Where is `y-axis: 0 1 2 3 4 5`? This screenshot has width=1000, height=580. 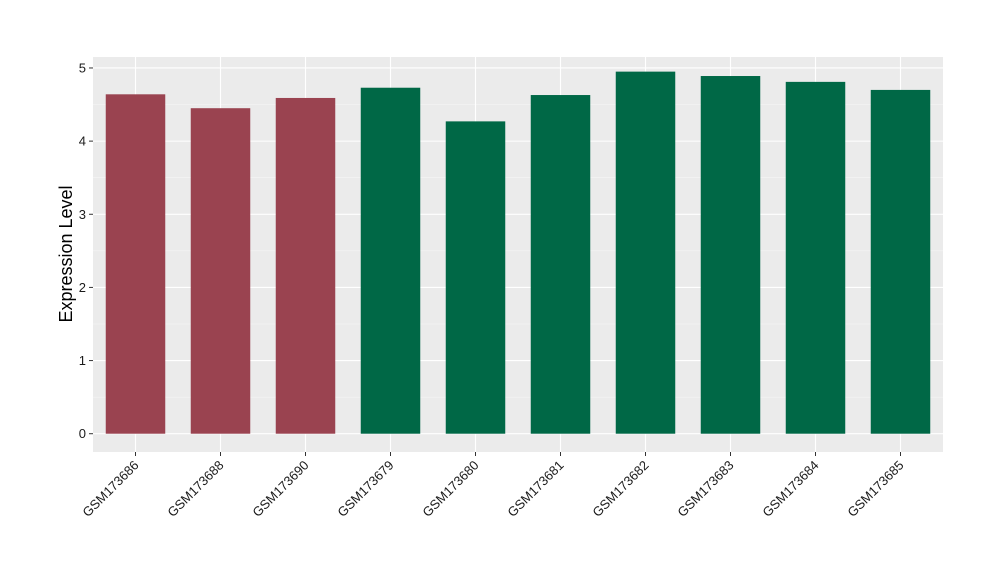
y-axis: 0 1 2 3 4 5 is located at coordinates (86, 250).